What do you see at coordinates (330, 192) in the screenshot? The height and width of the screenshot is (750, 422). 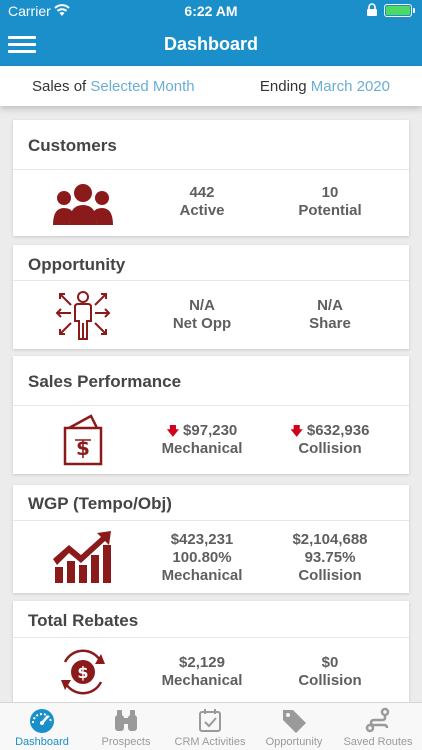 I see `customers-potential-value: 10` at bounding box center [330, 192].